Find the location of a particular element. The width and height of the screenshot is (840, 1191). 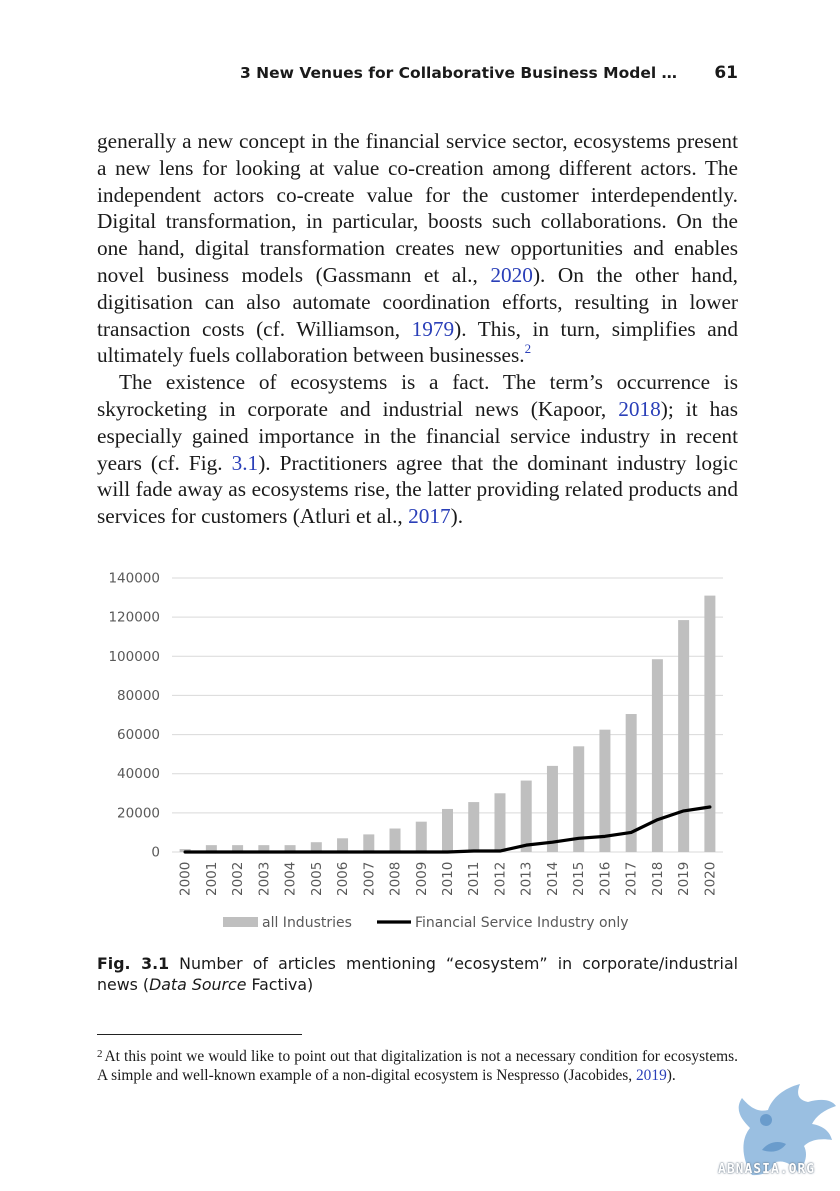

x-tick-label: 2006 is located at coordinates (343, 879).